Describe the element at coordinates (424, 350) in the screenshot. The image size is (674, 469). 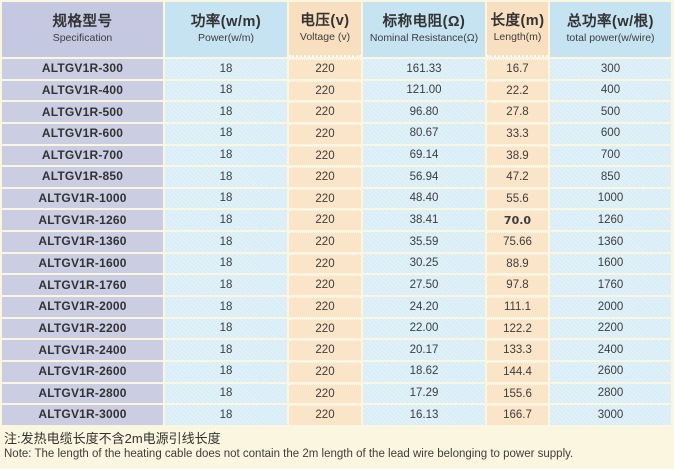
I see `row-resistance-cell: 20.17` at that location.